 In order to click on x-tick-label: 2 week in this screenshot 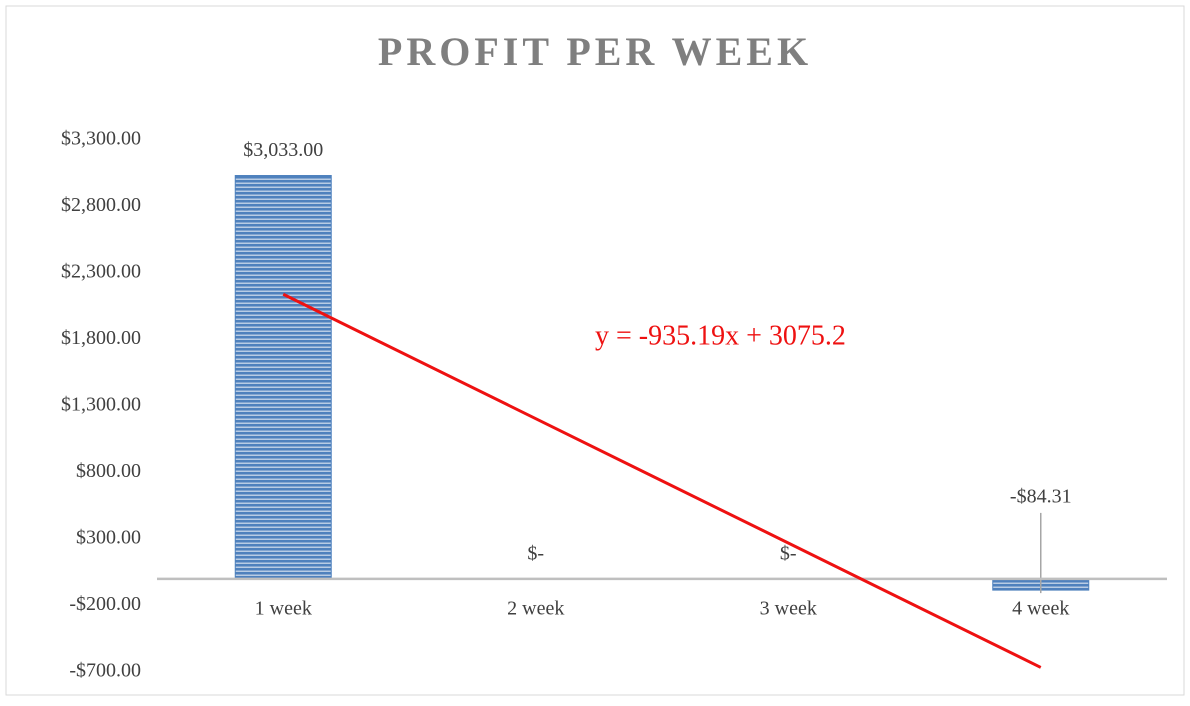, I will do `click(535, 609)`.